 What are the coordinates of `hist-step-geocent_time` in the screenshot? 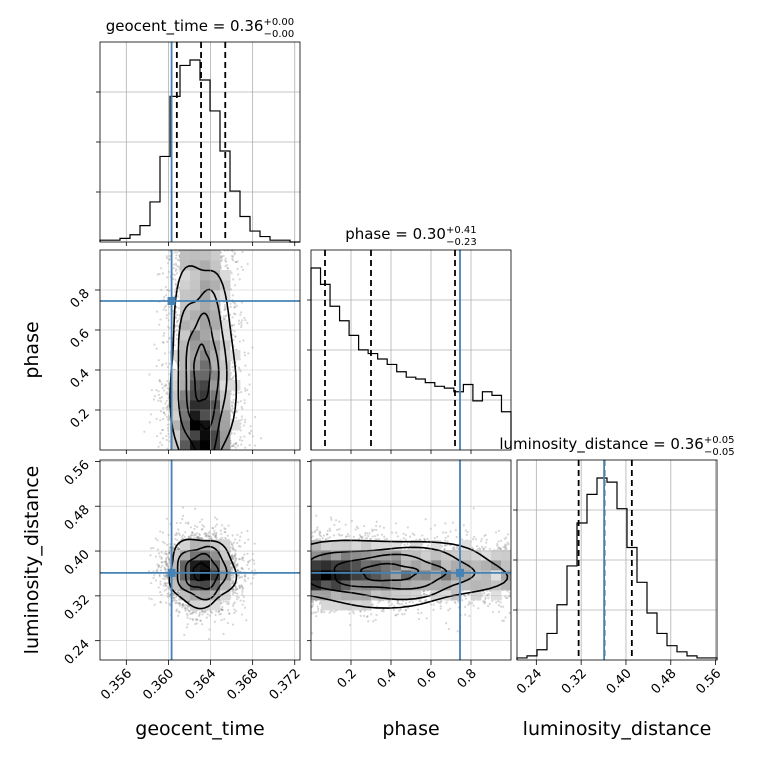 It's located at (199, 151).